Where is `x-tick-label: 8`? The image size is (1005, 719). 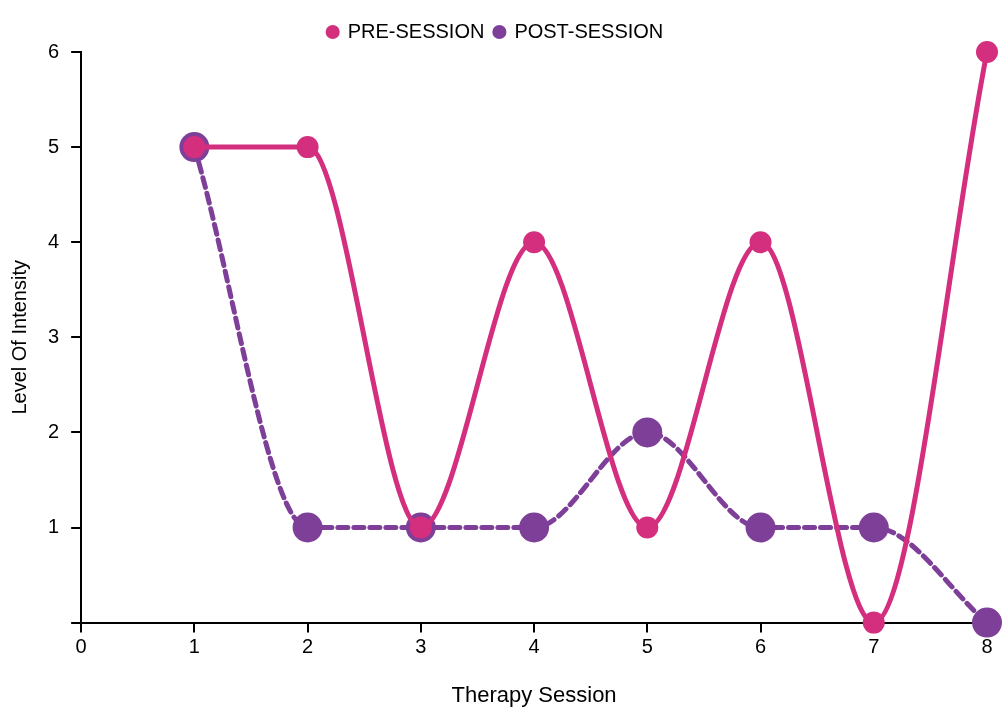
x-tick-label: 8 is located at coordinates (987, 646).